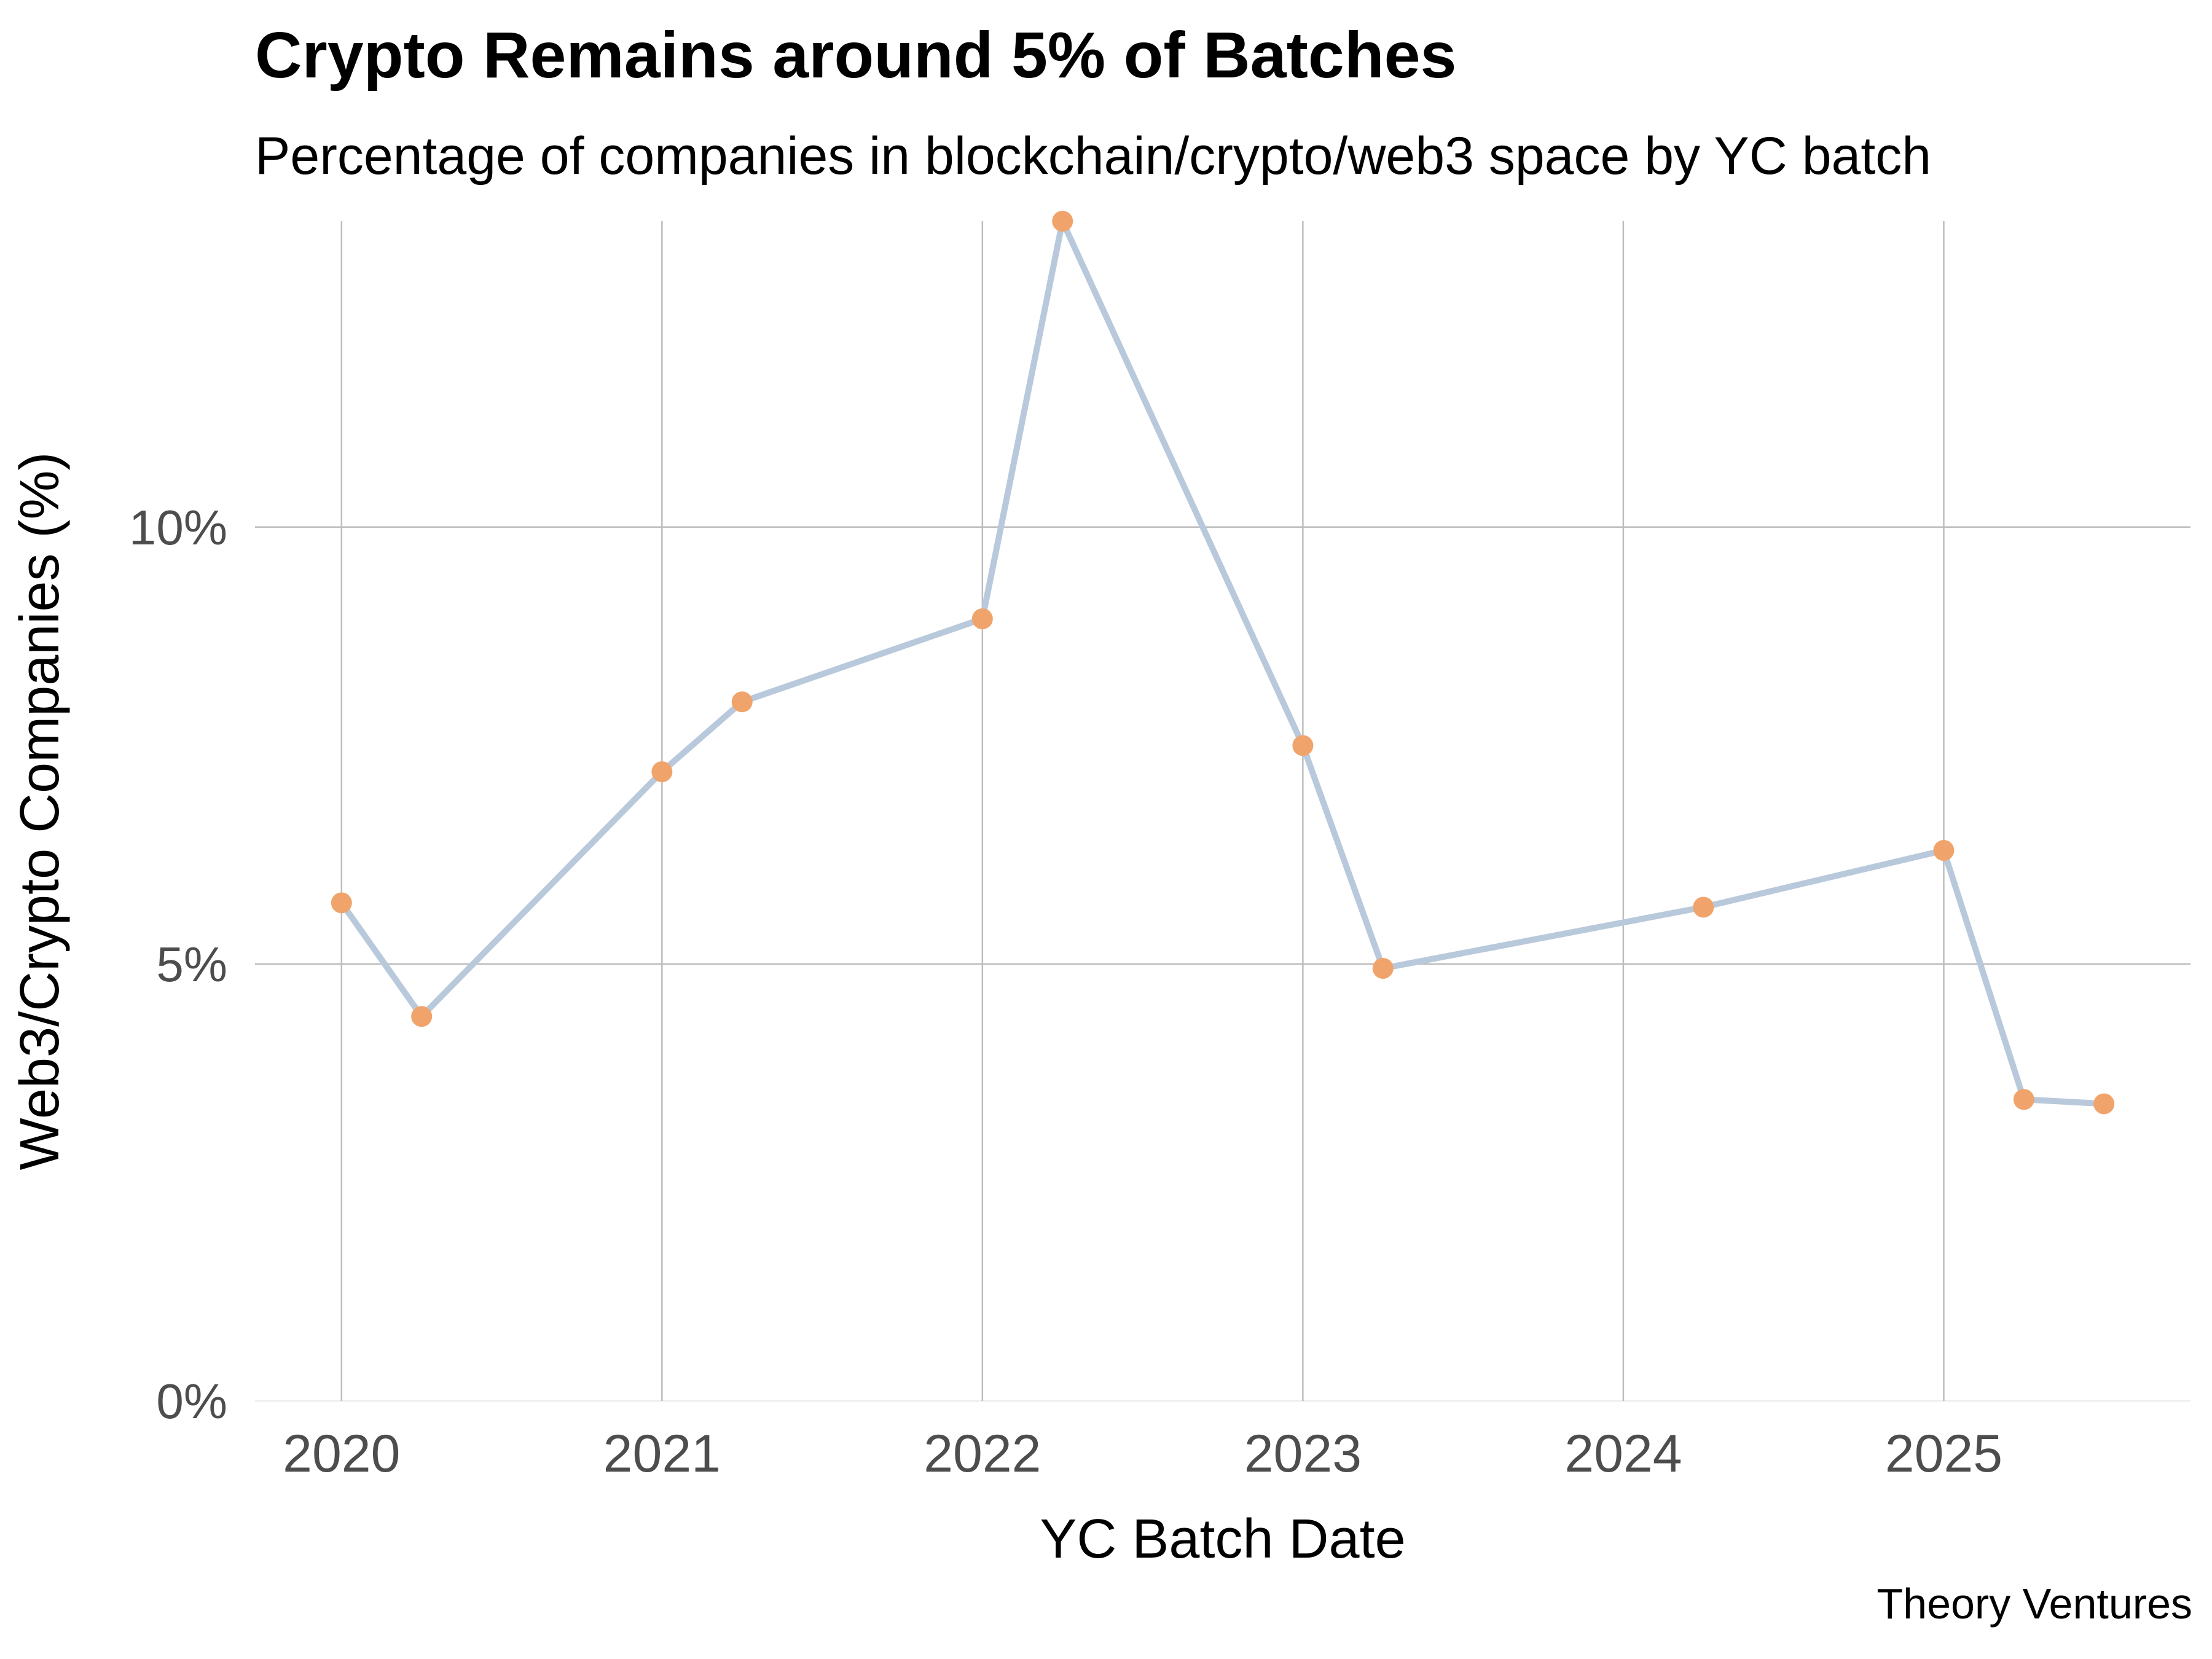  I want to click on x-tick-label: 2024, so click(1623, 1453).